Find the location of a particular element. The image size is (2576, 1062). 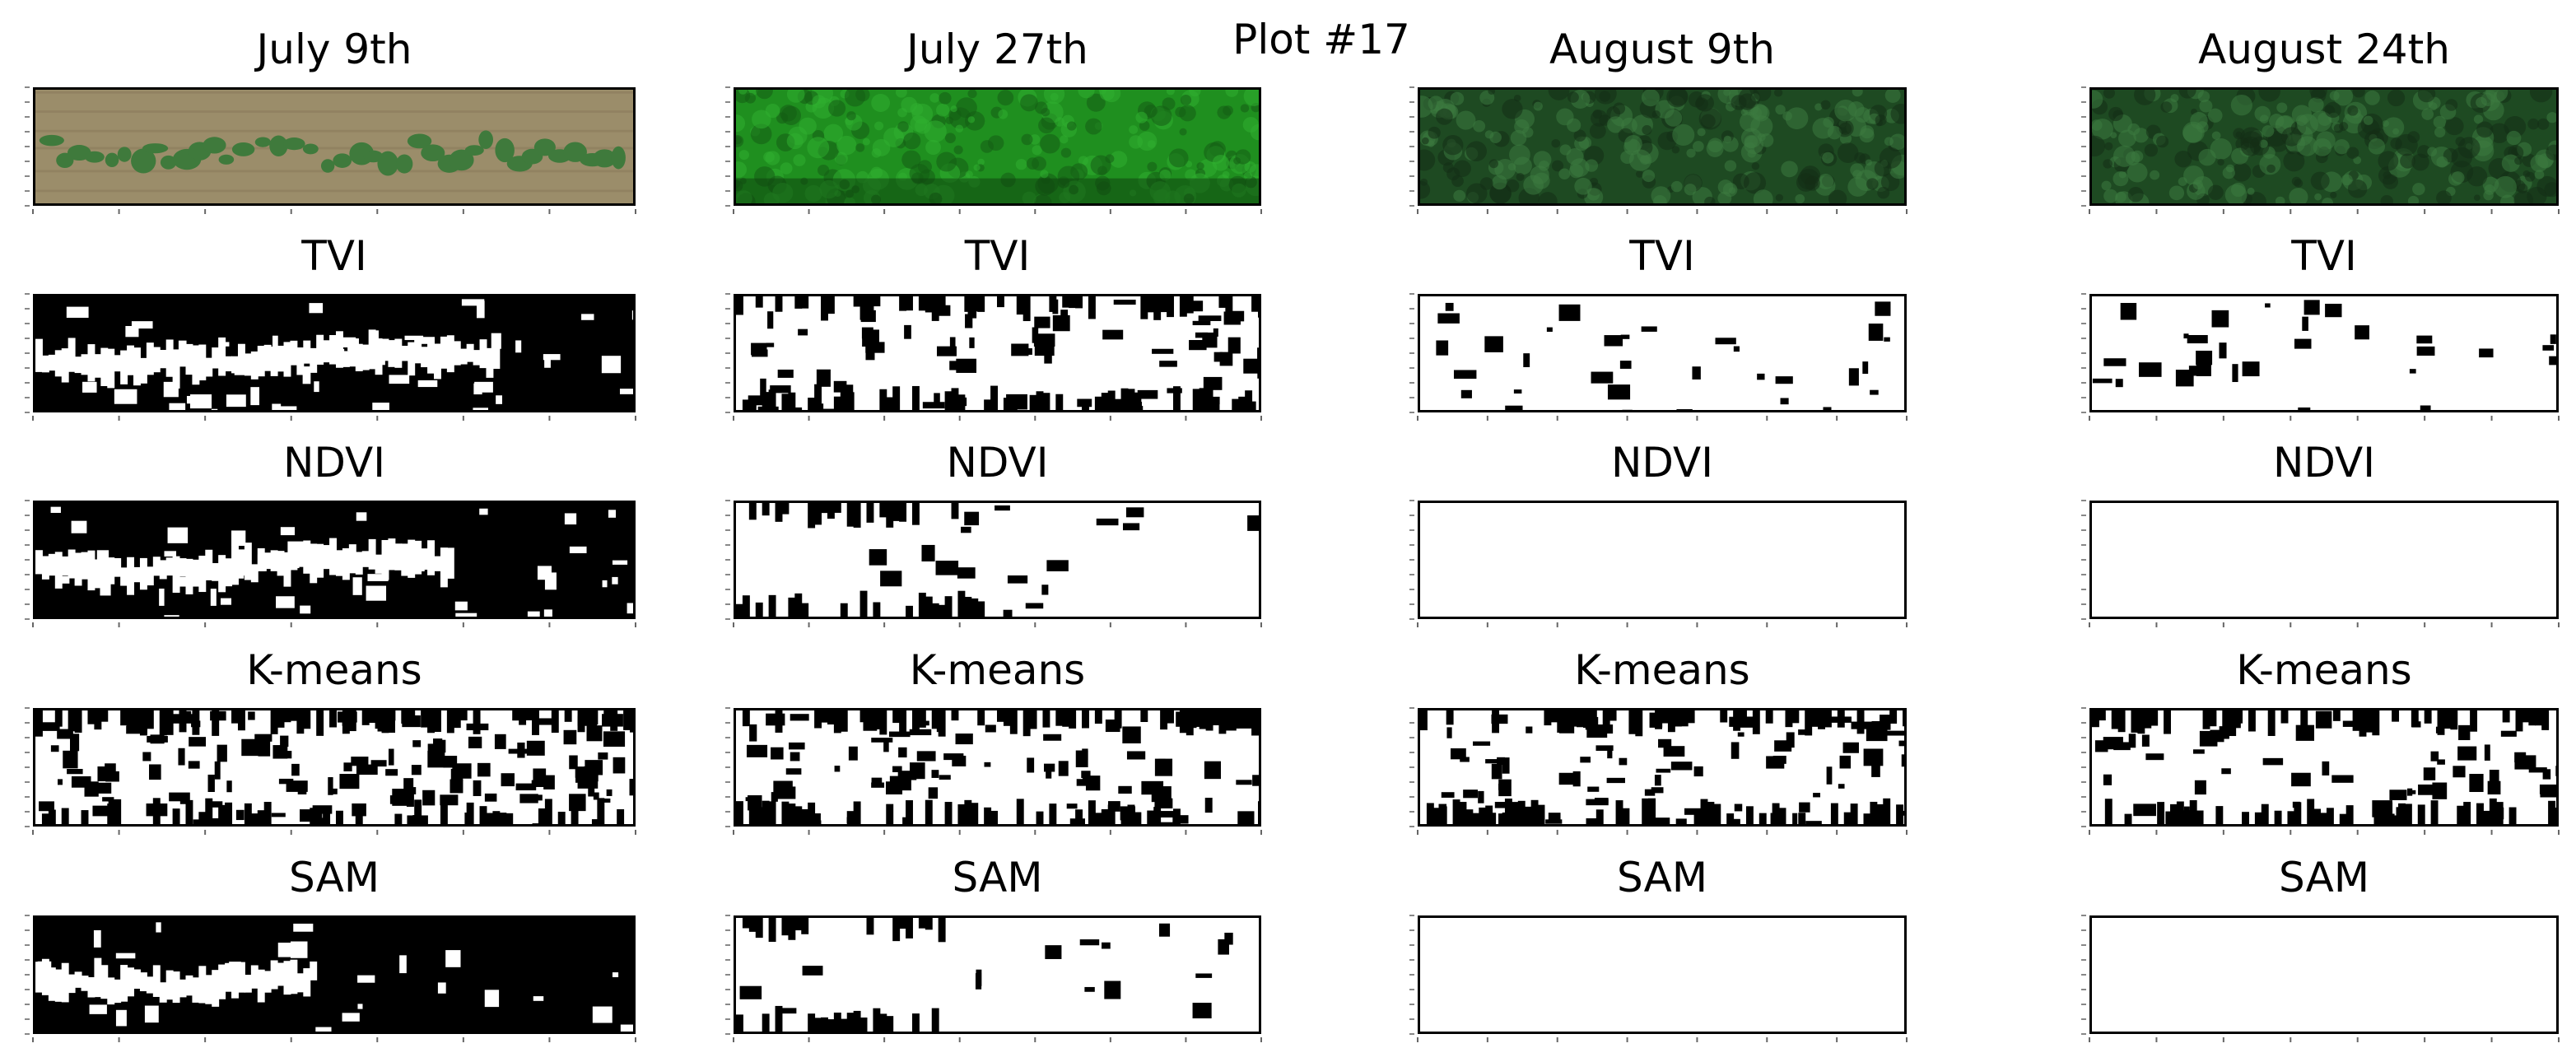

mask-panel-sam-august-24th is located at coordinates (2324, 974).